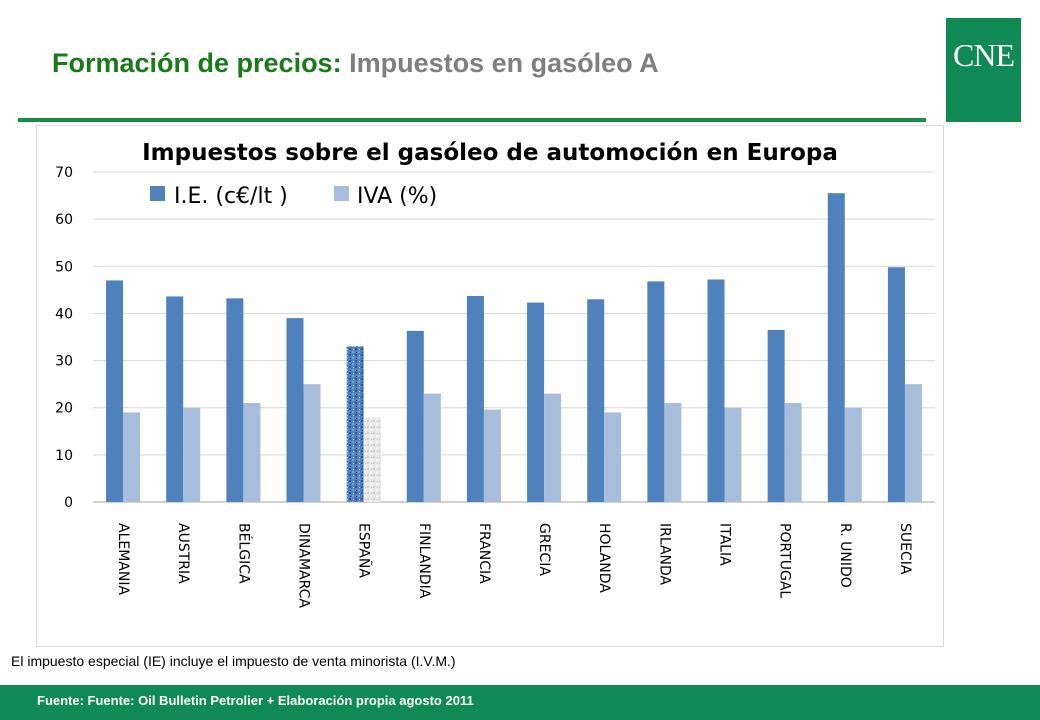 The height and width of the screenshot is (720, 1040). What do you see at coordinates (785, 560) in the screenshot?
I see `x-tick-label: PORTUGAL` at bounding box center [785, 560].